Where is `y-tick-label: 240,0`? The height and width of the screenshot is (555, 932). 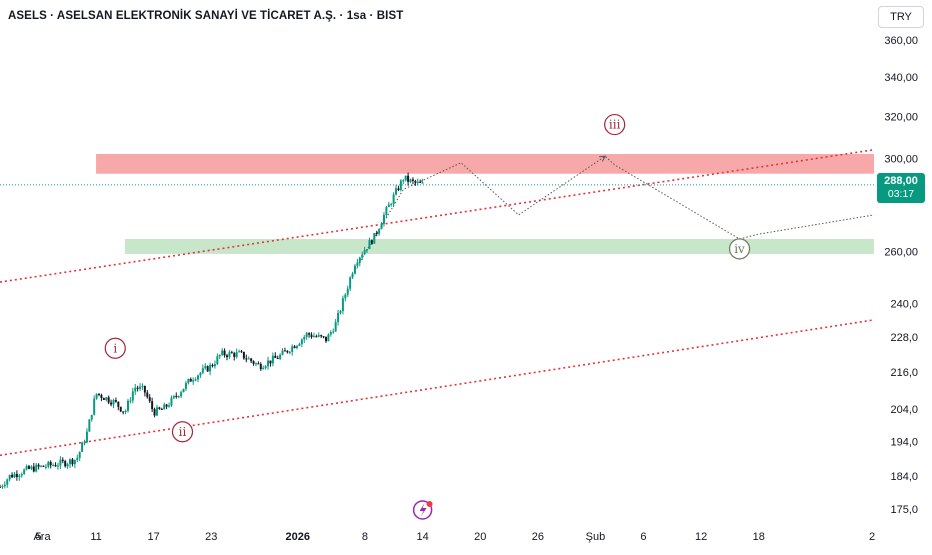 y-tick-label: 240,0 is located at coordinates (904, 304).